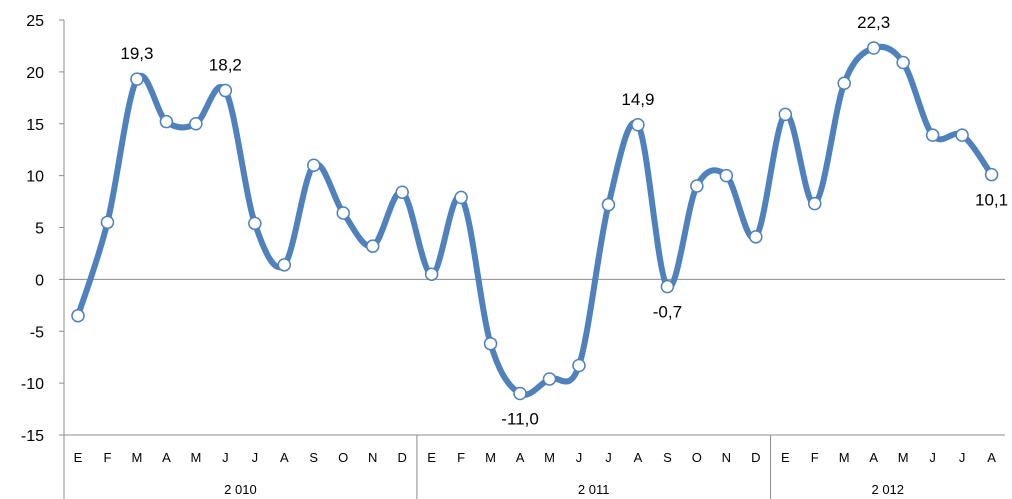 The height and width of the screenshot is (499, 1012). I want to click on y-tick-label: -15, so click(32, 436).